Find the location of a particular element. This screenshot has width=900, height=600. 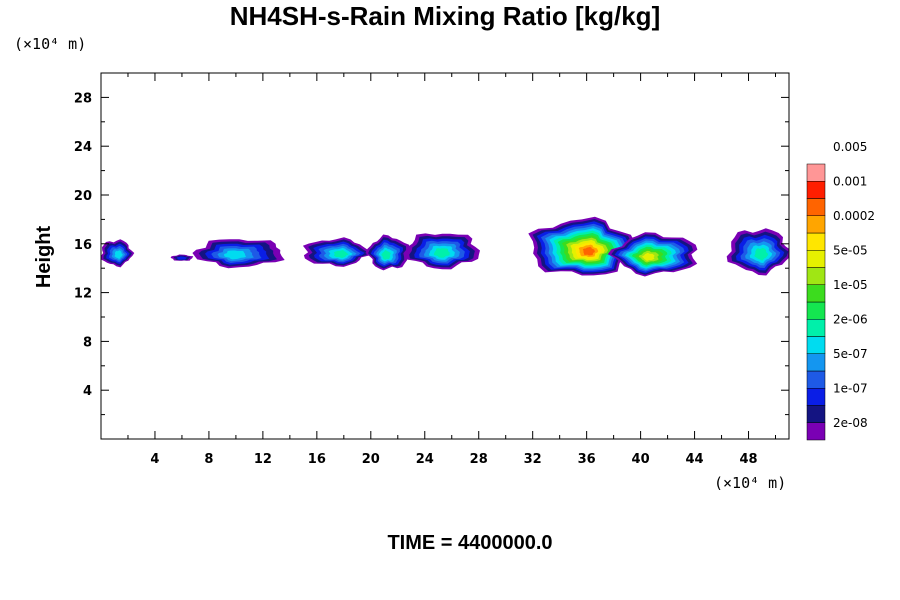

x-tick-label: 12 is located at coordinates (263, 459).